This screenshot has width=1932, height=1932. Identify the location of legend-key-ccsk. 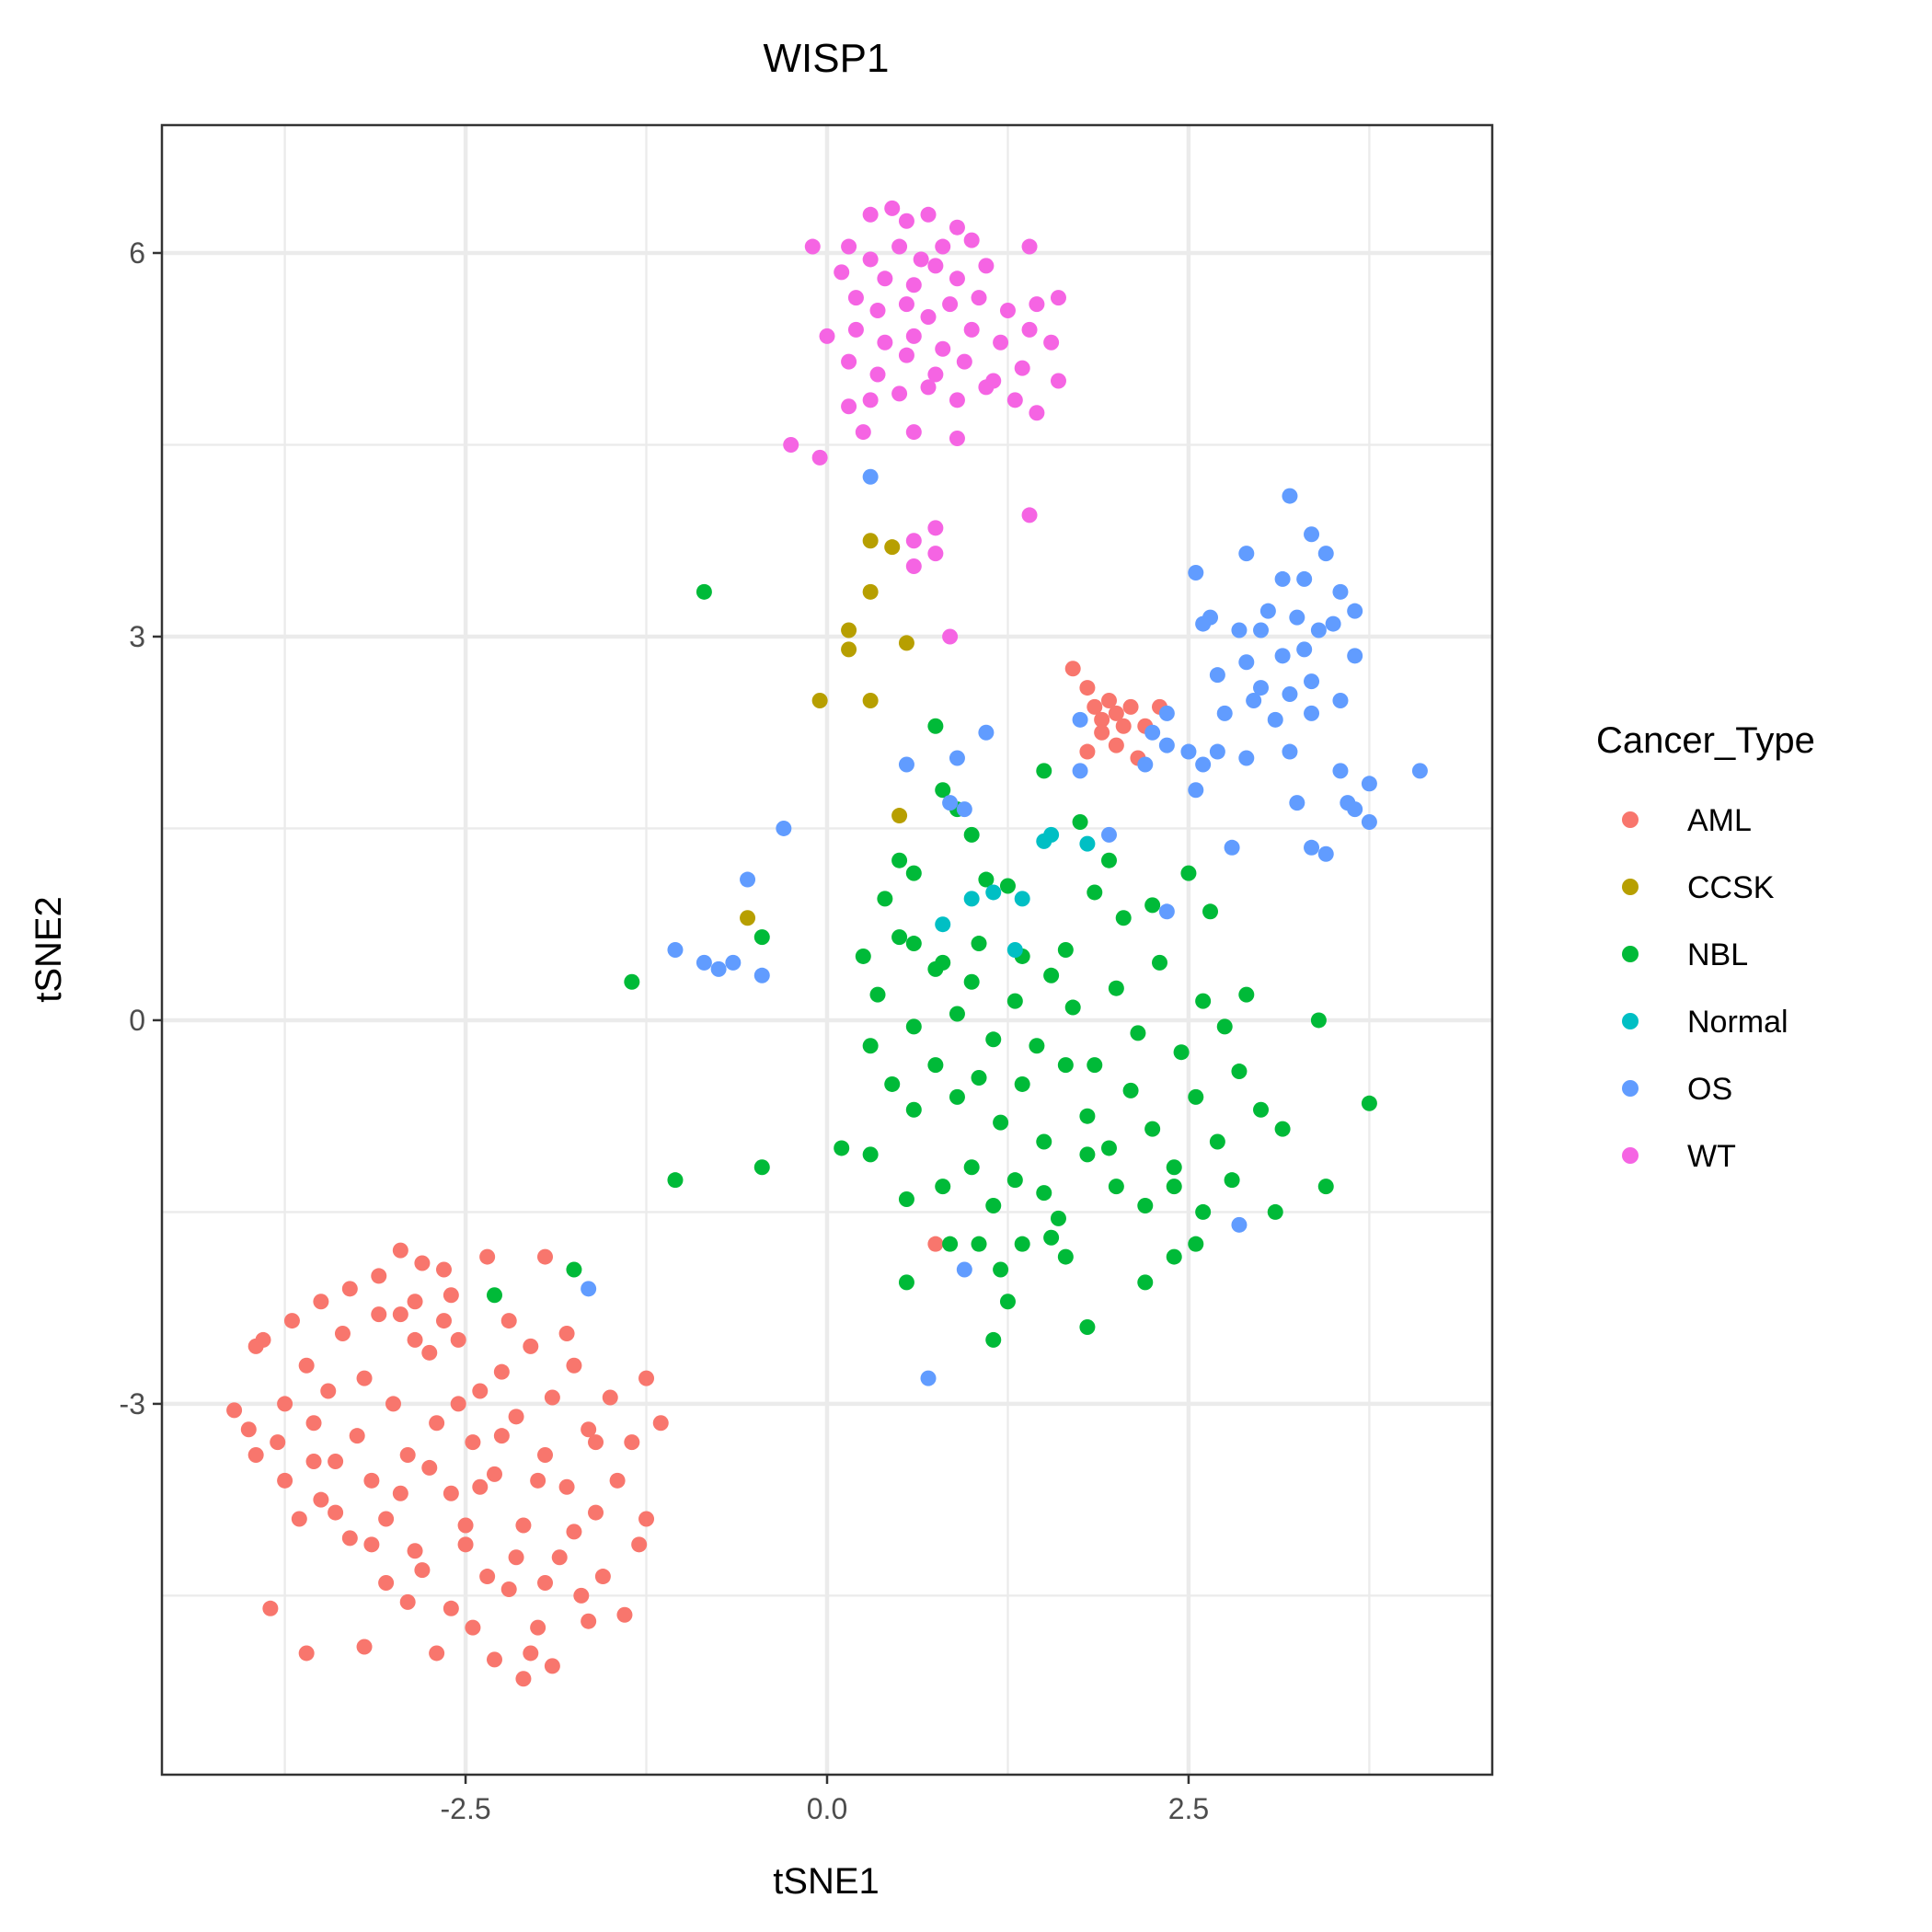
(1630, 887).